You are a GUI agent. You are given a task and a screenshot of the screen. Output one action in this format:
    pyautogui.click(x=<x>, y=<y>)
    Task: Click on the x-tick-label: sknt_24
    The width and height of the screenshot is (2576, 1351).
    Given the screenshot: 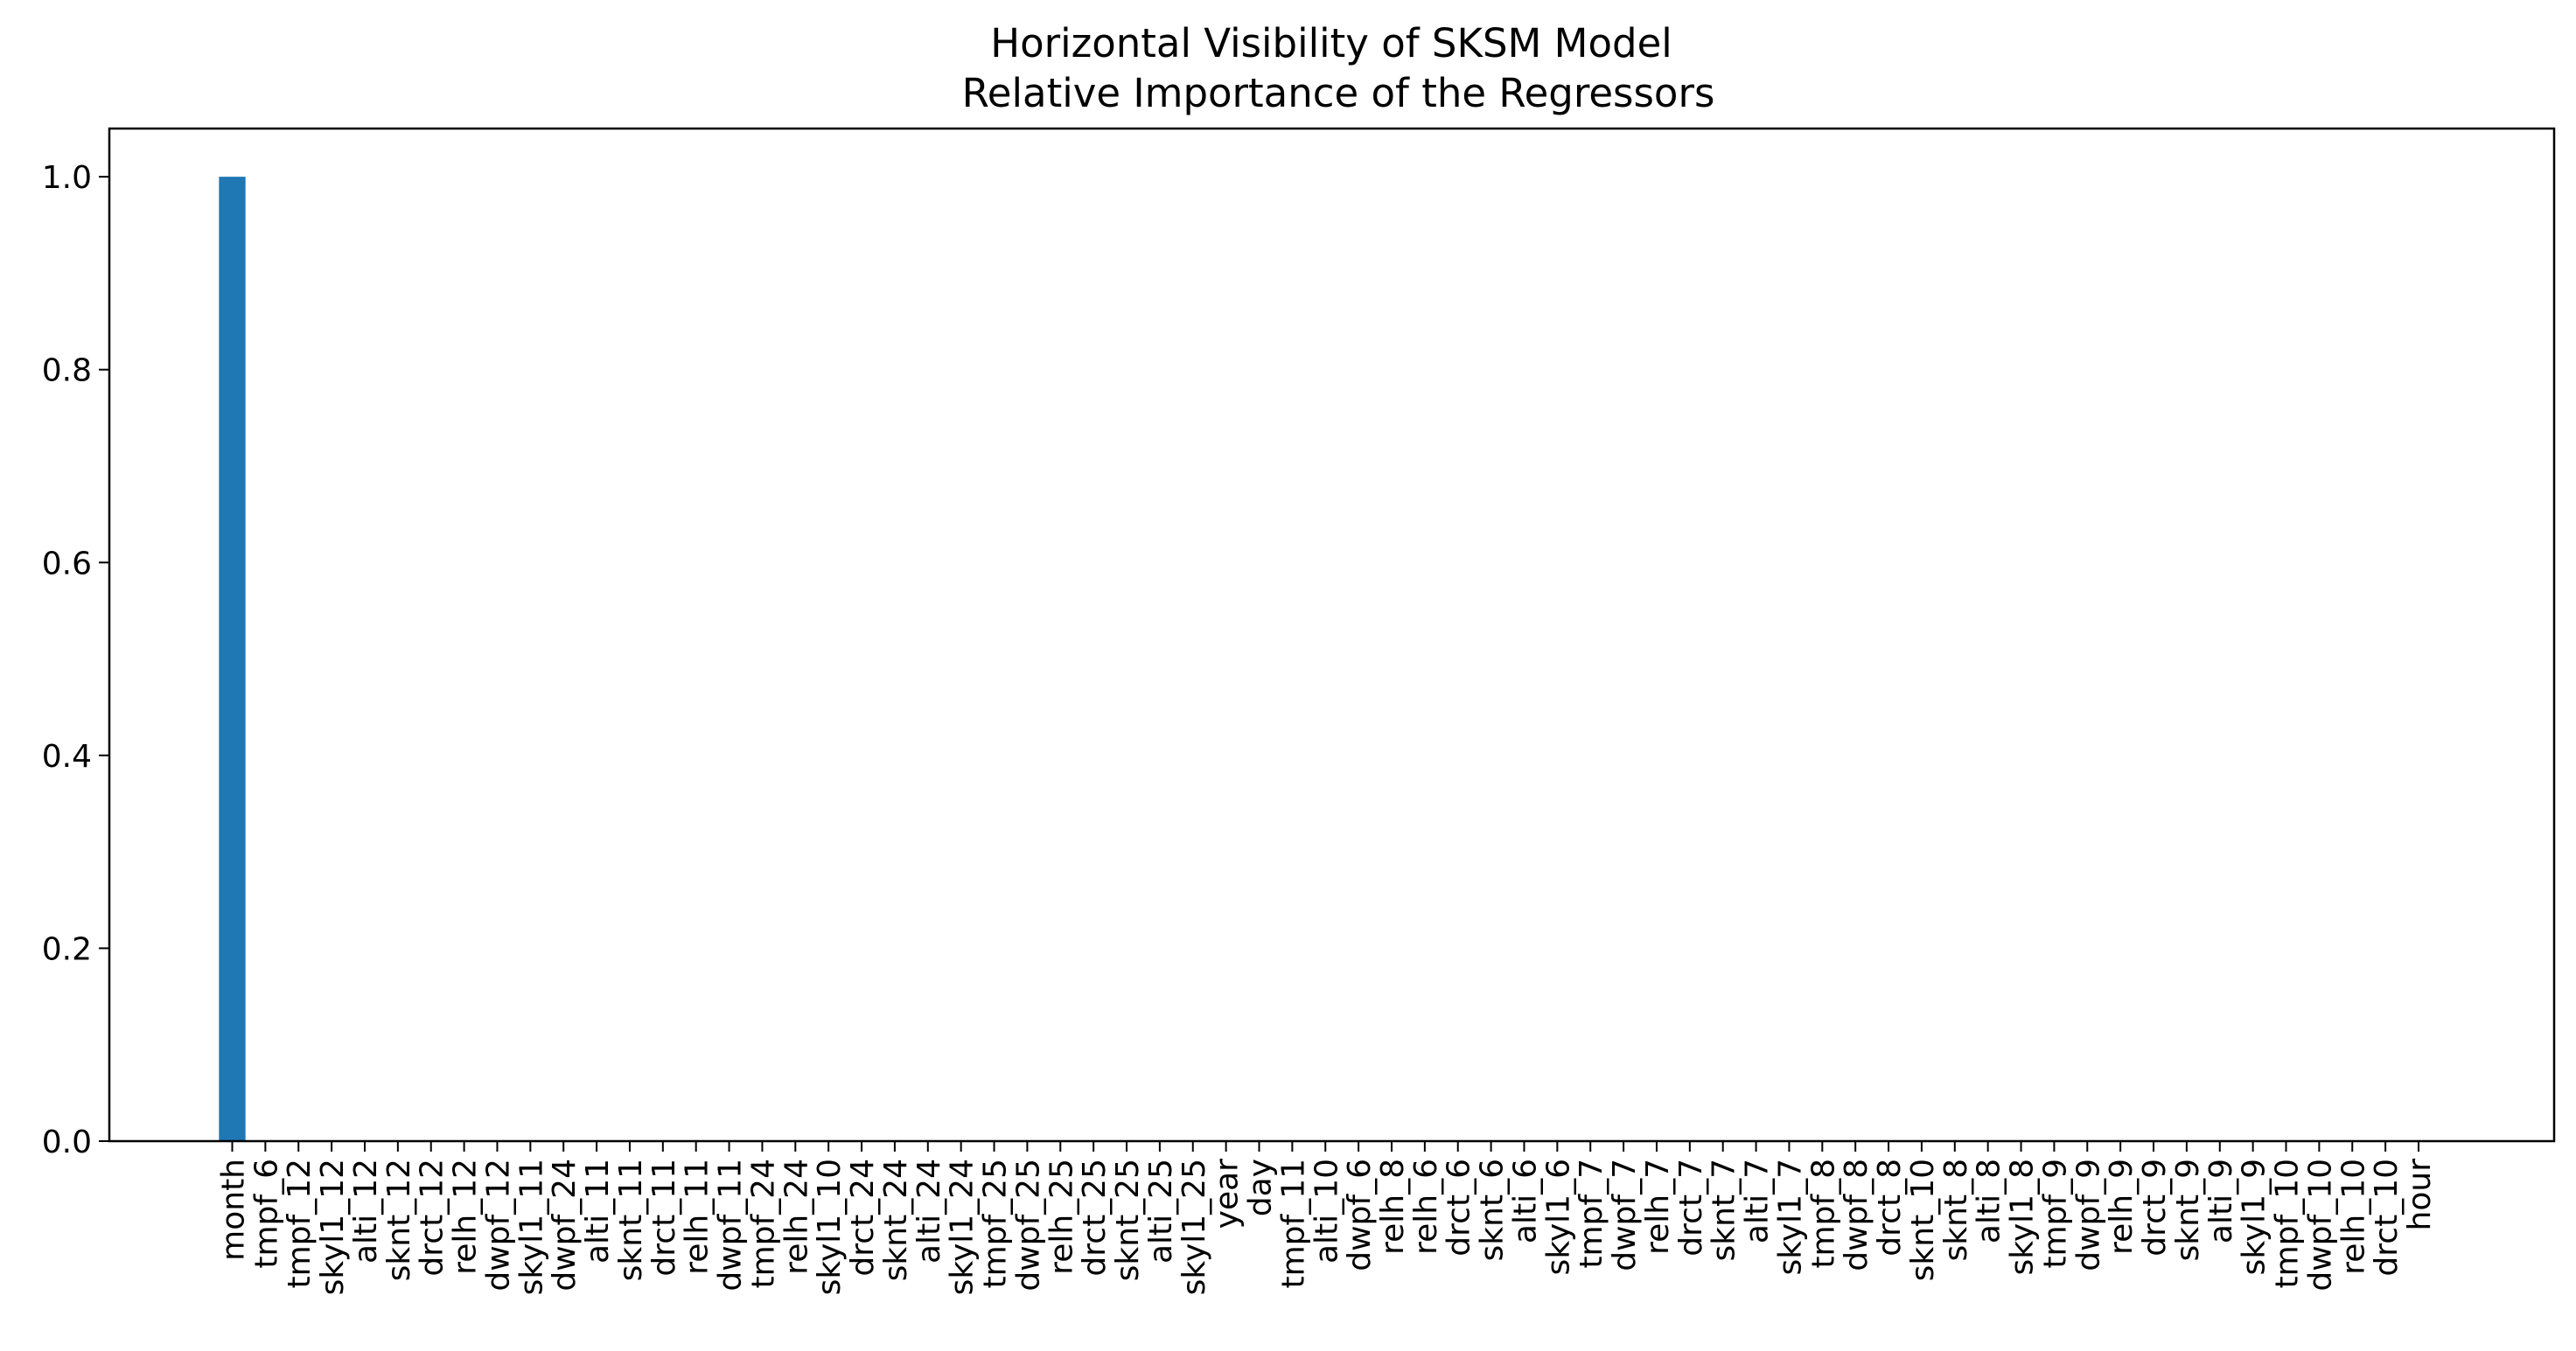 What is the action you would take?
    pyautogui.click(x=896, y=1220)
    